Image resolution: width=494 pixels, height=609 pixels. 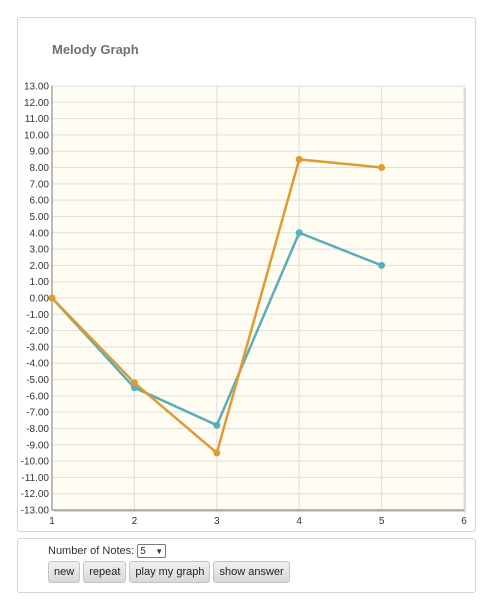 What do you see at coordinates (159, 551) in the screenshot?
I see `dropdown-arrow-icon: ▼` at bounding box center [159, 551].